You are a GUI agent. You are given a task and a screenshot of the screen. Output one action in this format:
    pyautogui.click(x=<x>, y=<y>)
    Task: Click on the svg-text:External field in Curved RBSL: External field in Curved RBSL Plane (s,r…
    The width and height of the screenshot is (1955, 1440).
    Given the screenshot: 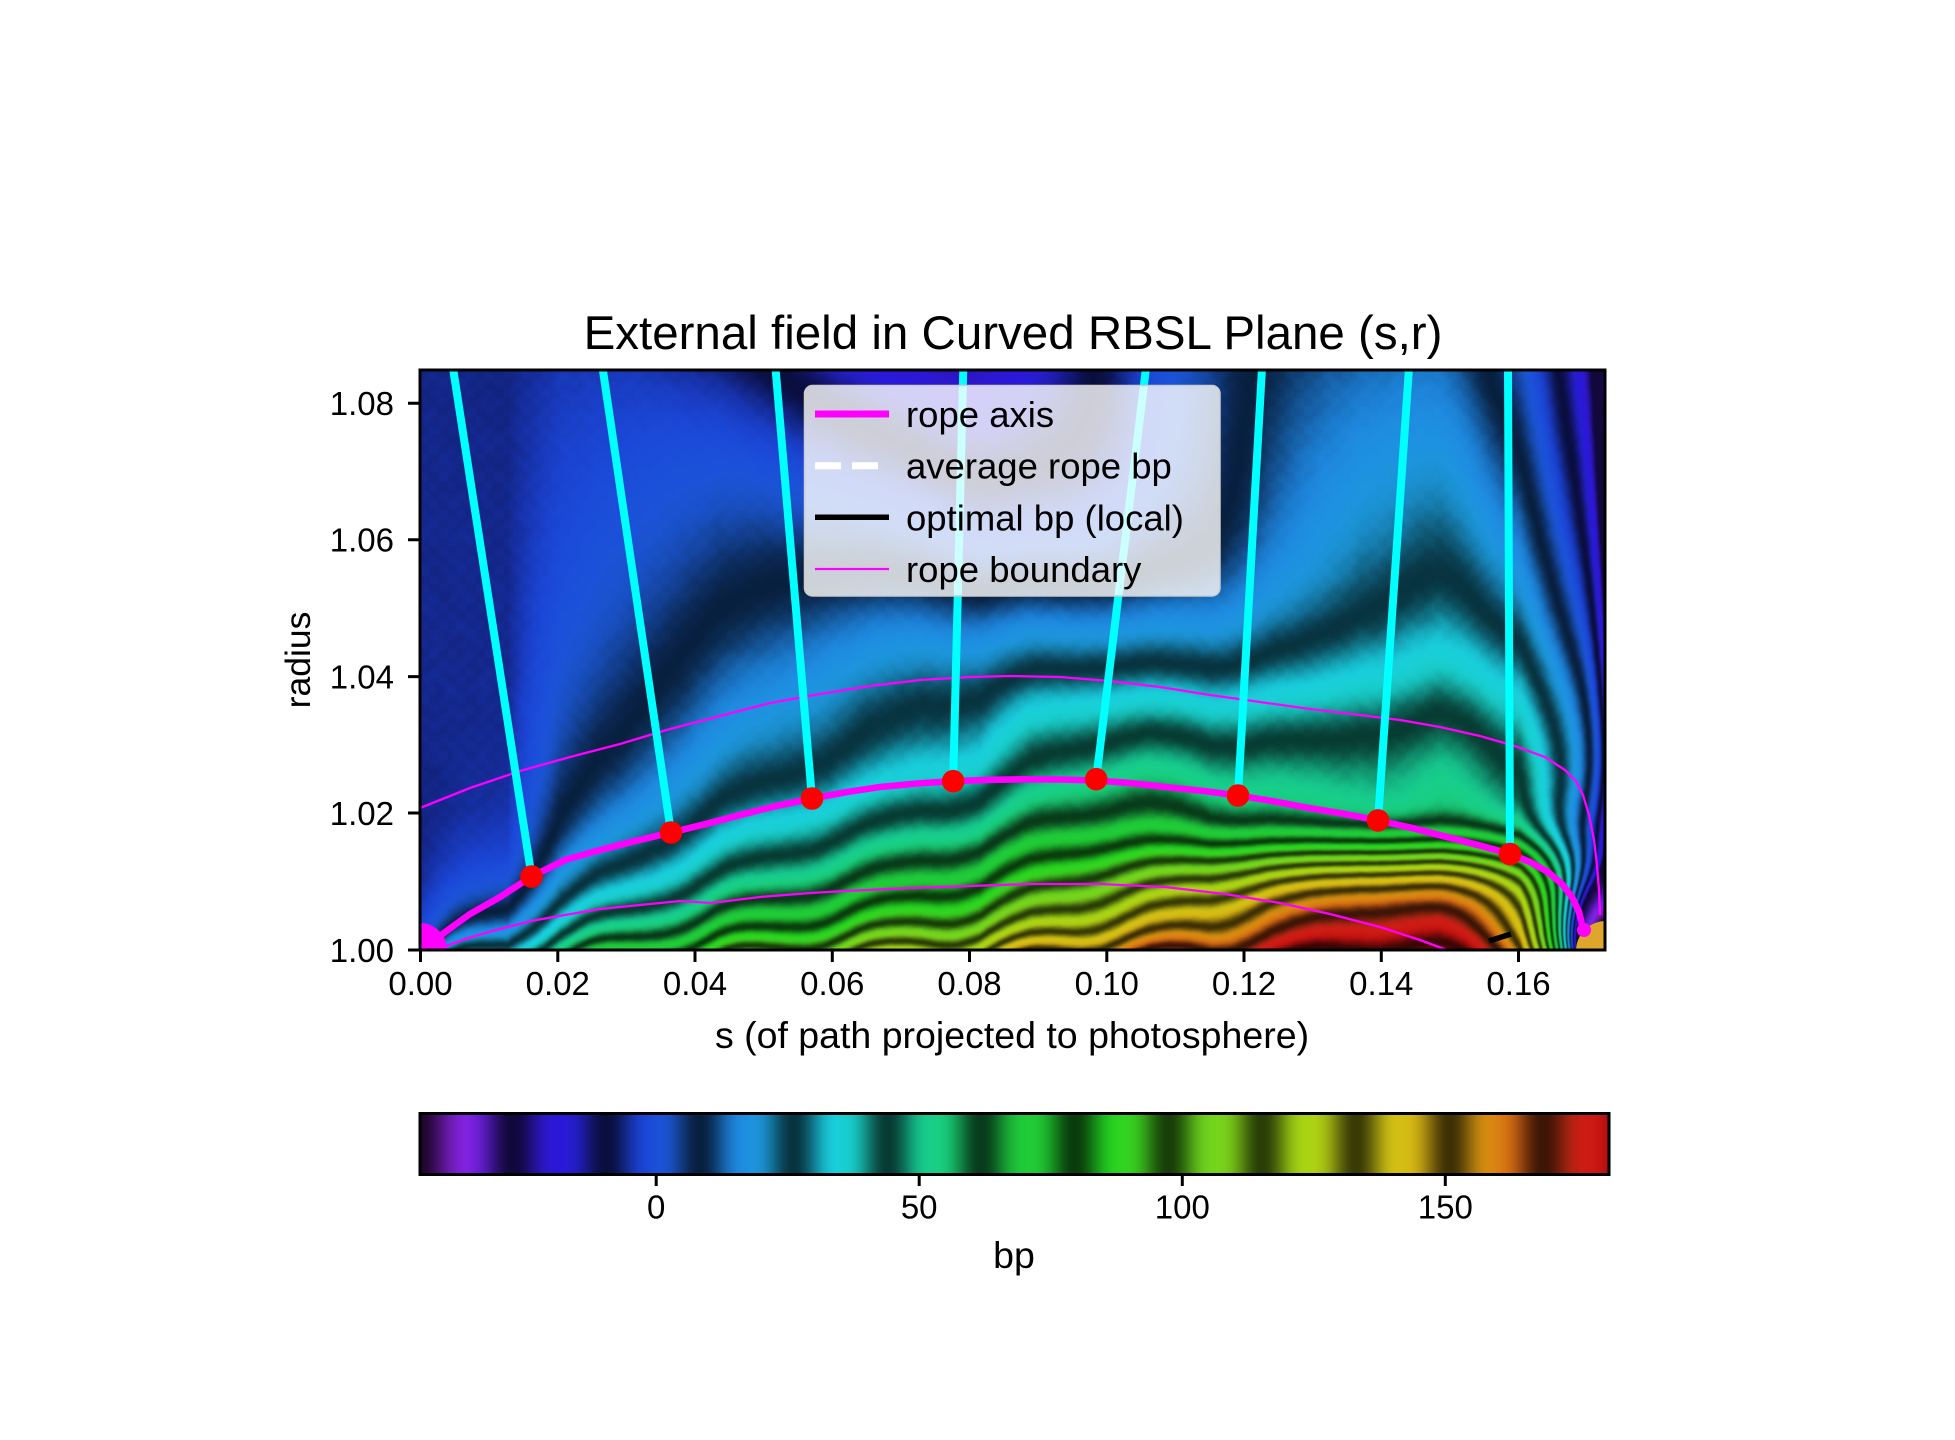 What is the action you would take?
    pyautogui.click(x=1013, y=333)
    